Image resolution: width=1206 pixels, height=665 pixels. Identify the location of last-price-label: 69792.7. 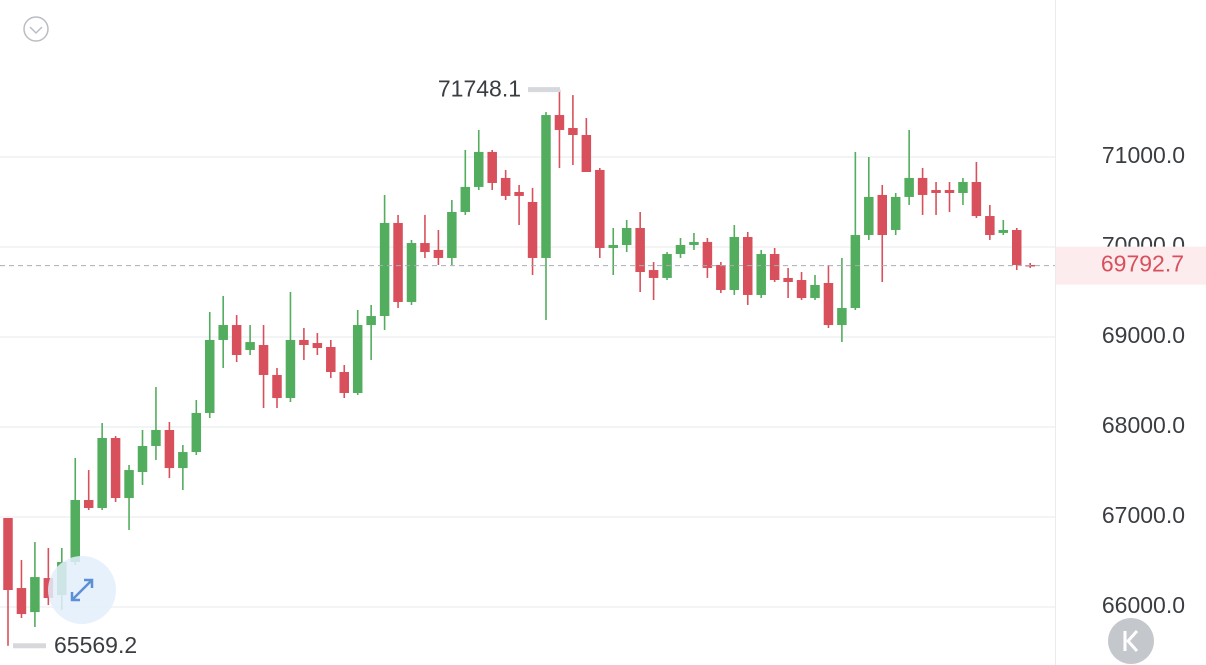
(1142, 264).